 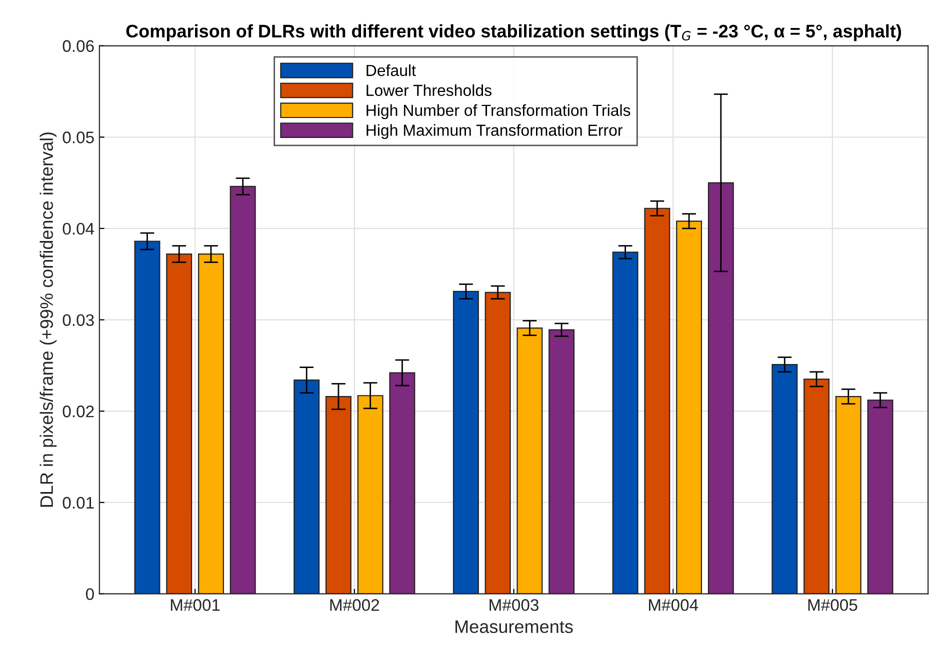 I want to click on x-tick-label: M#001, so click(x=195, y=605).